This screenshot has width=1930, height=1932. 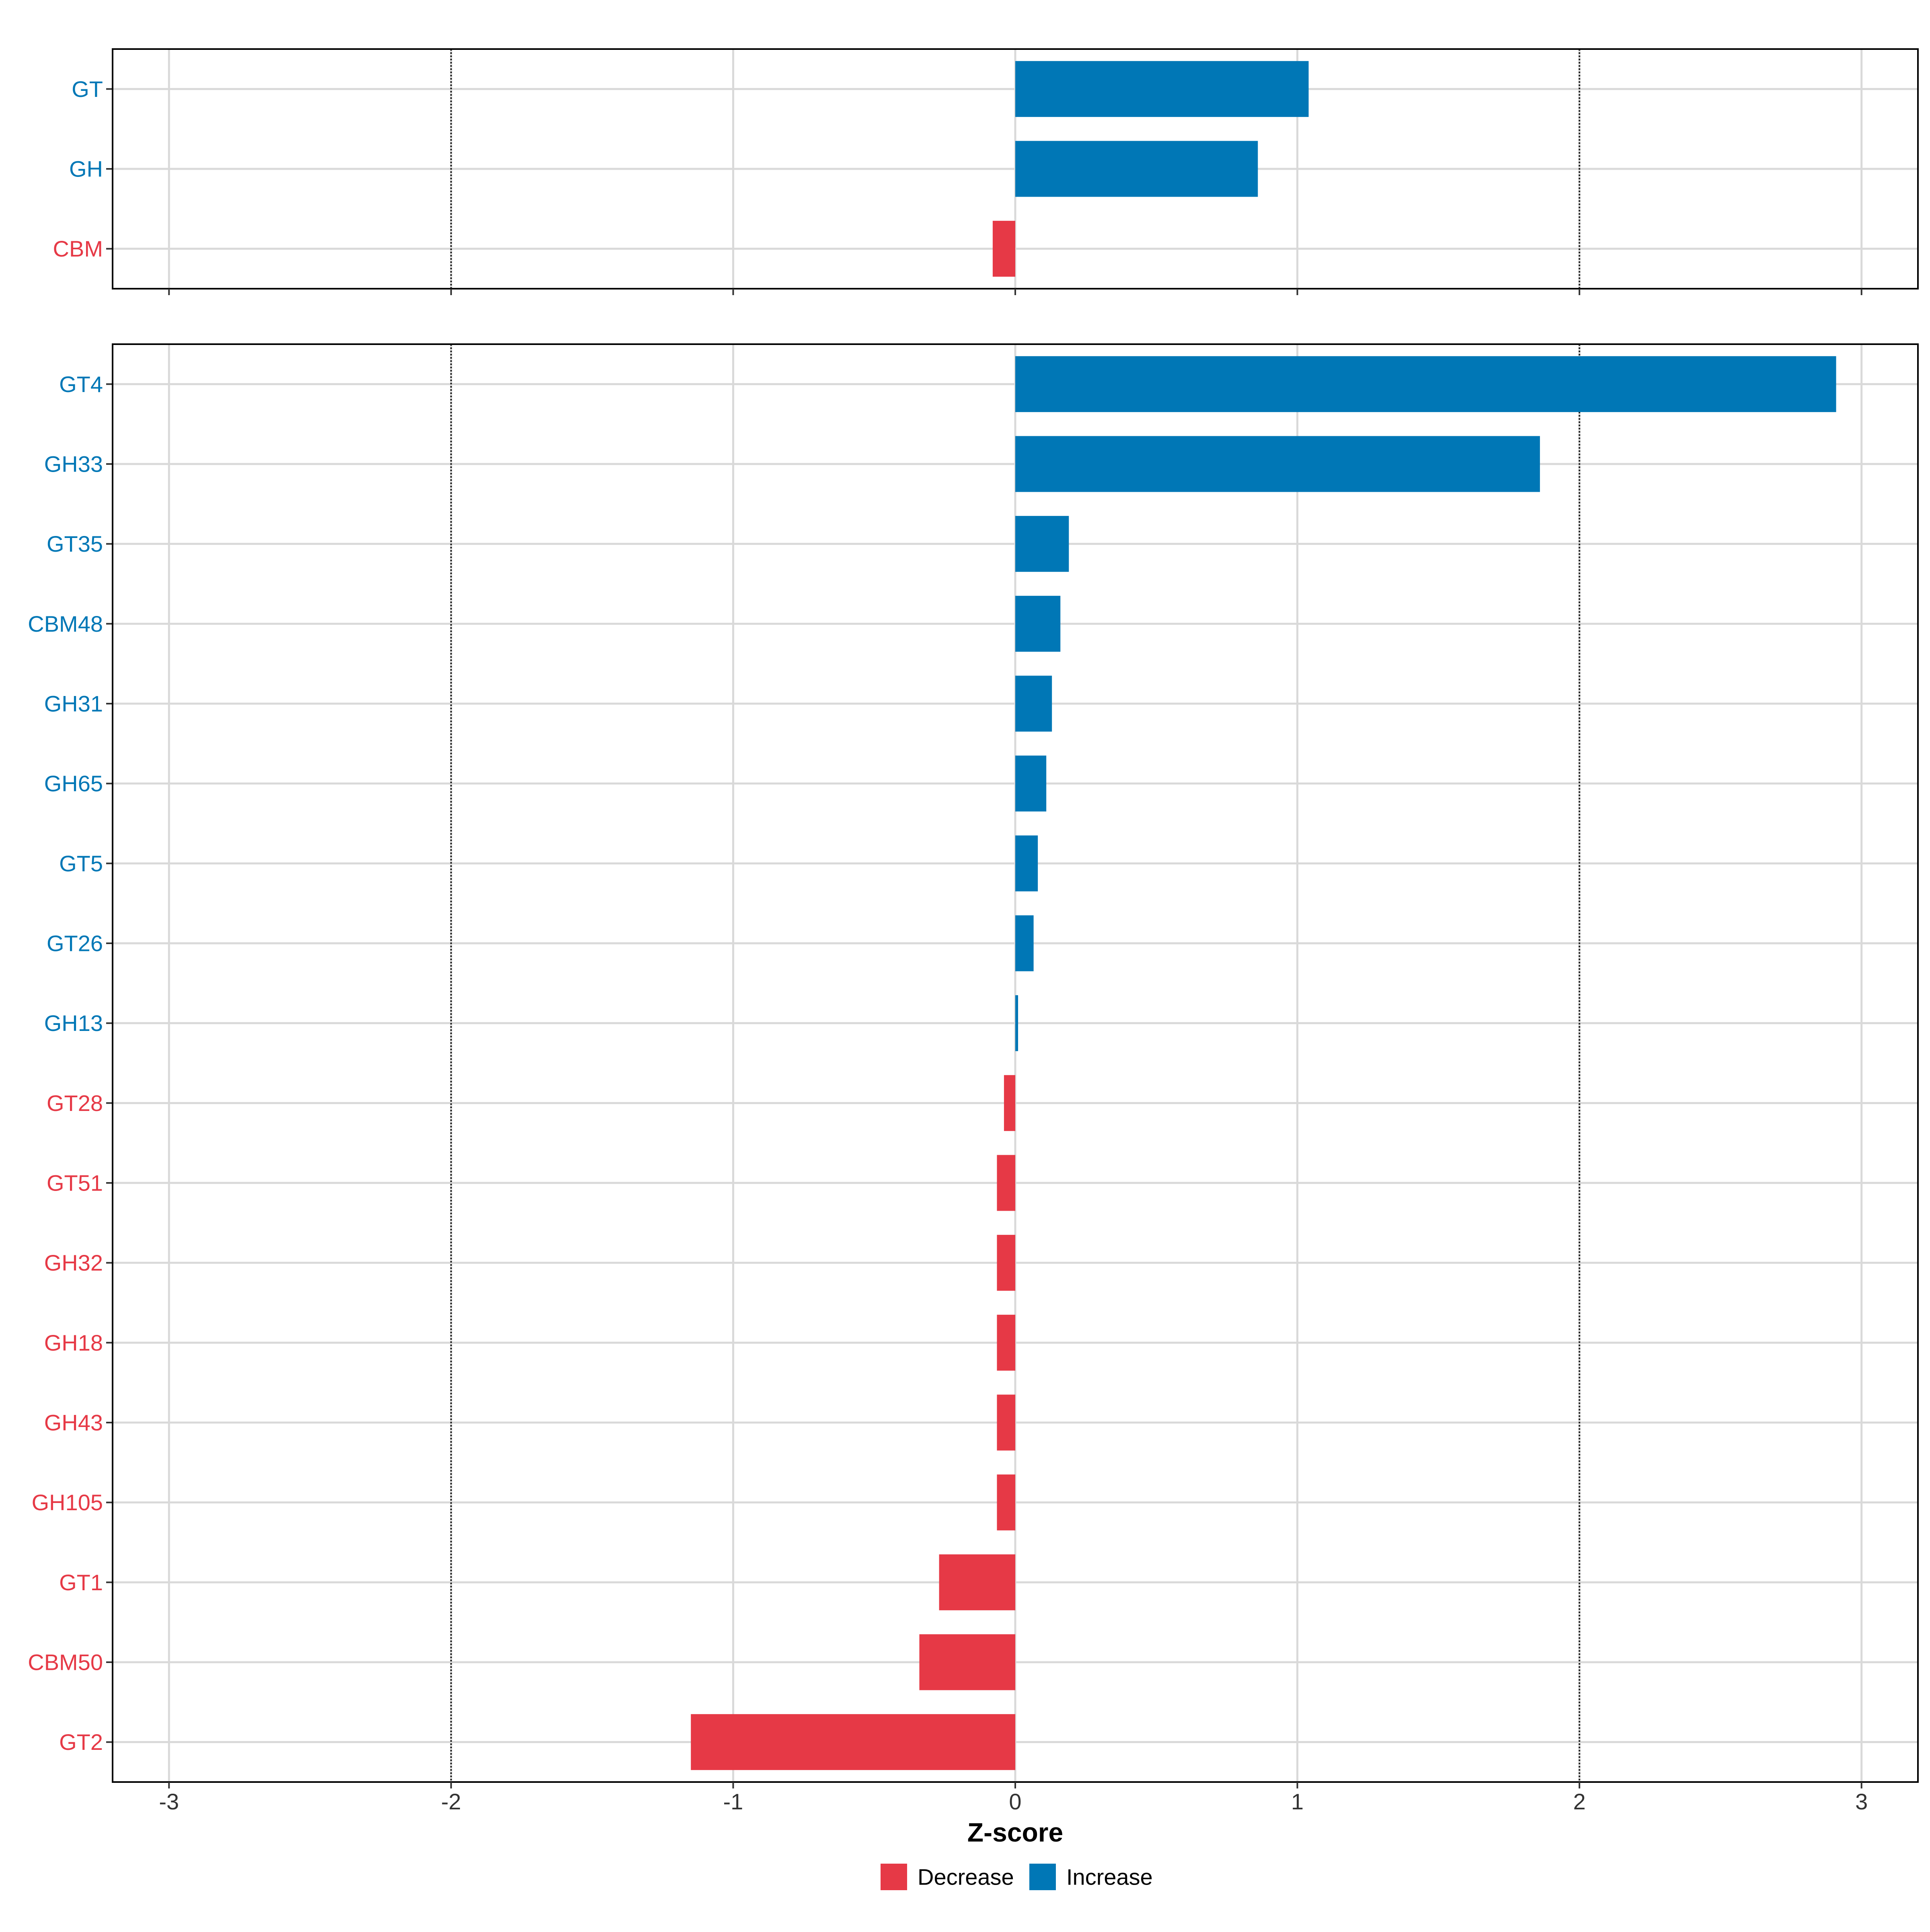 What do you see at coordinates (1024, 943) in the screenshot?
I see `bar-gt26` at bounding box center [1024, 943].